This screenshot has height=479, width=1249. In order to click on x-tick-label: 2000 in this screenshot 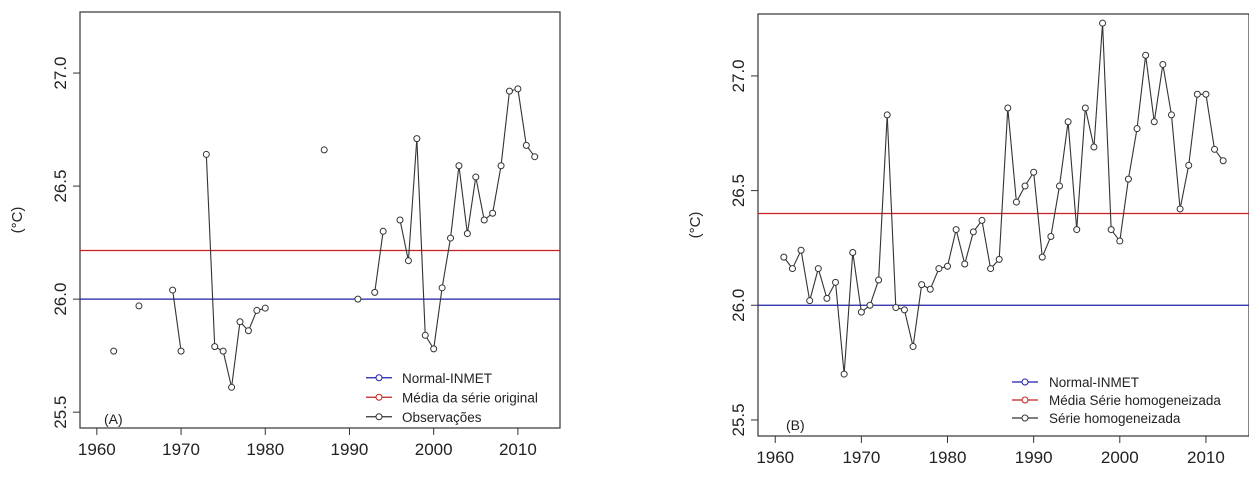, I will do `click(434, 449)`.